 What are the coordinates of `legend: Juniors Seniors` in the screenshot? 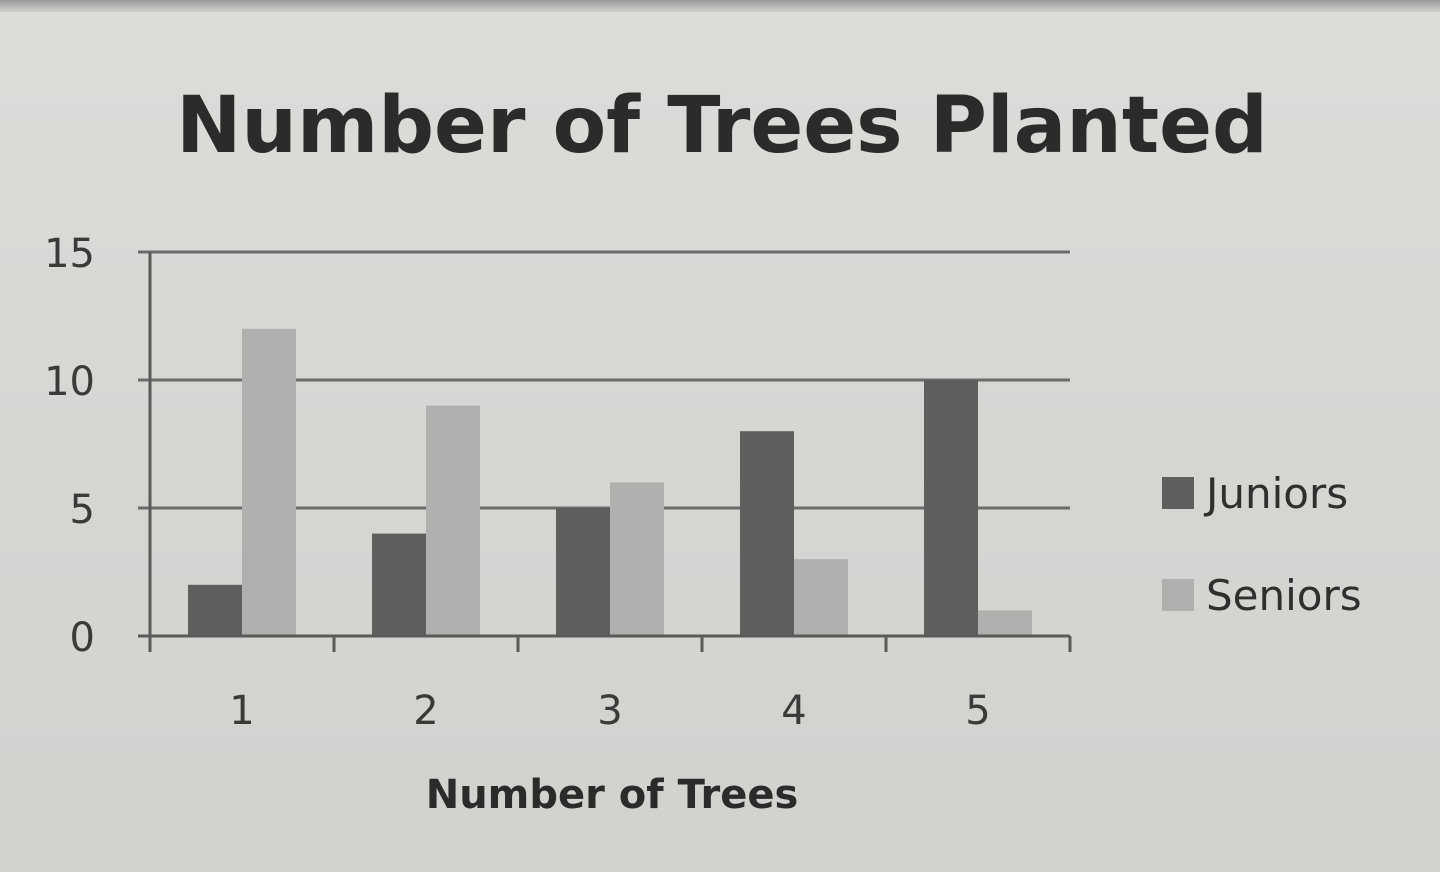 It's located at (1262, 544).